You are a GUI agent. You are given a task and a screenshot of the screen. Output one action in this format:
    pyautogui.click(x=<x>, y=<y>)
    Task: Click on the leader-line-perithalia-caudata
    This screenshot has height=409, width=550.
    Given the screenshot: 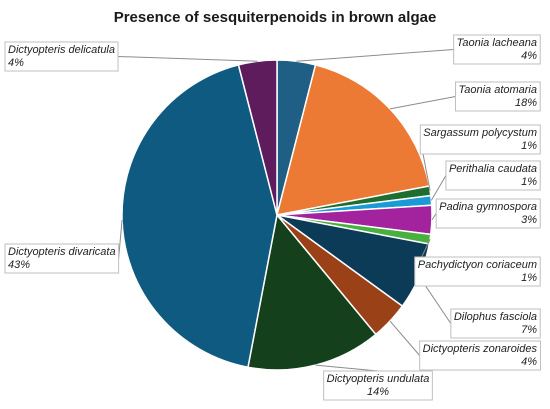 What is the action you would take?
    pyautogui.click(x=438, y=188)
    